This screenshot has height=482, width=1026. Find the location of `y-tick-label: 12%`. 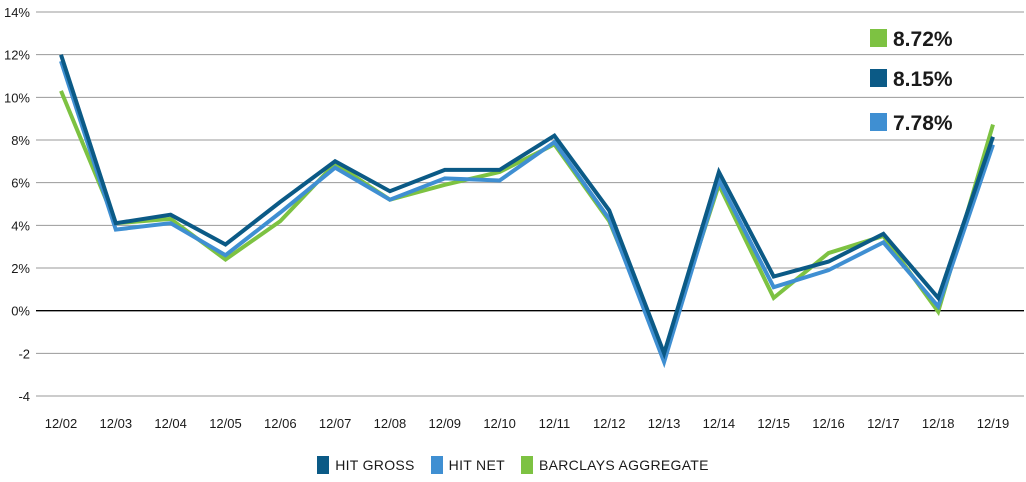

y-tick-label: 12% is located at coordinates (17, 55).